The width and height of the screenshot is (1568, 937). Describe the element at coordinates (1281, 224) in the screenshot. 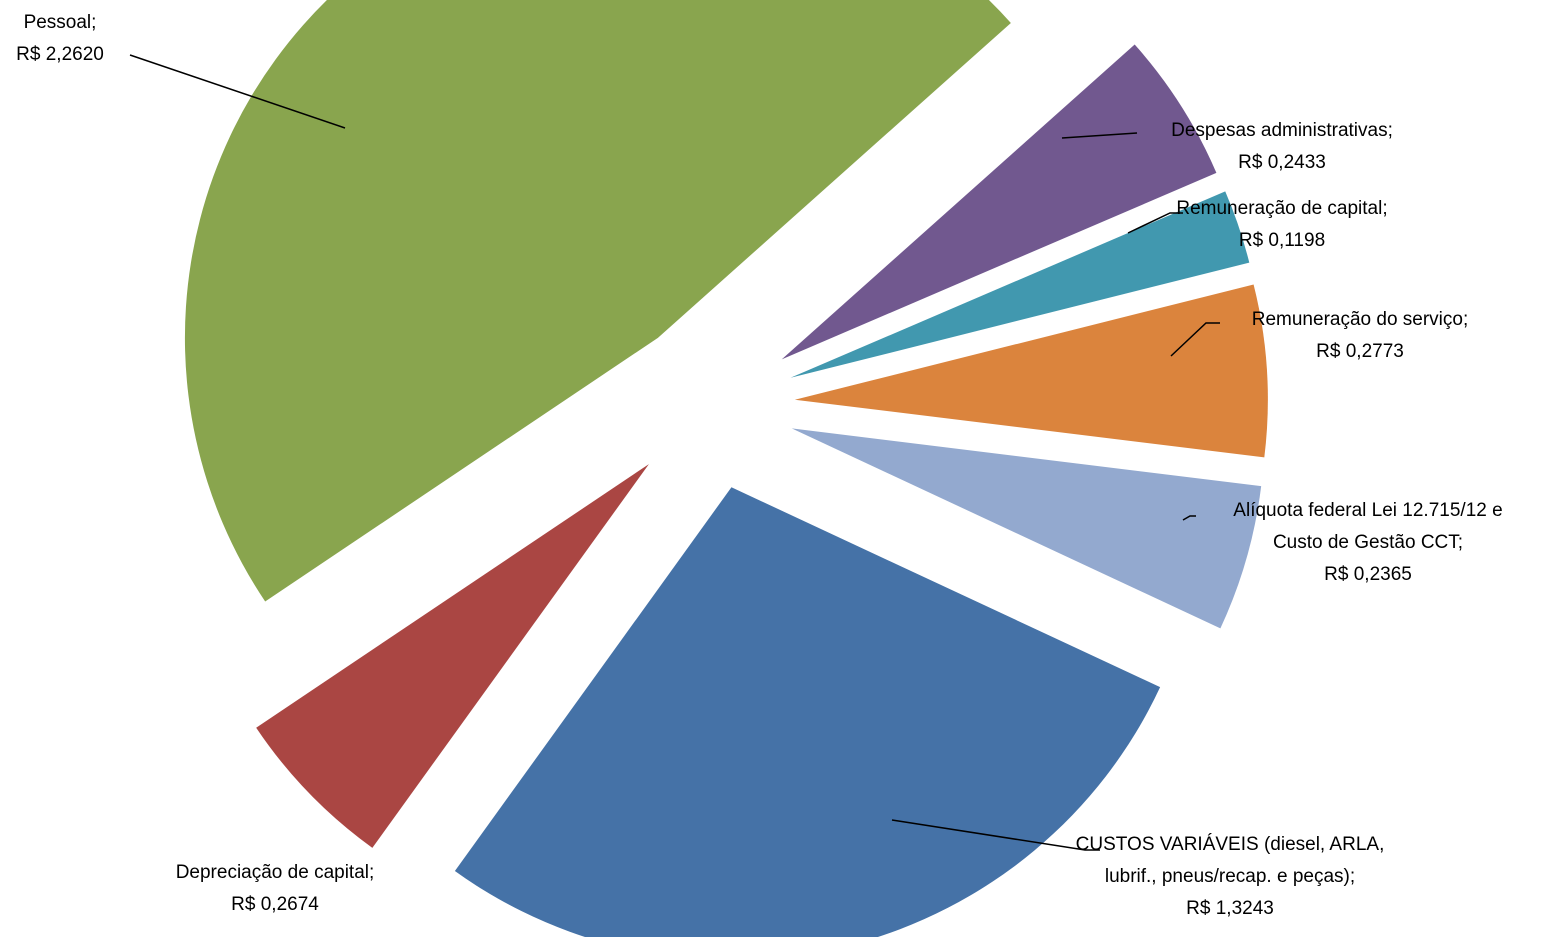

I see `data-label-remuneracao-capital: Remuneração de capital; R$ 0,1198` at that location.